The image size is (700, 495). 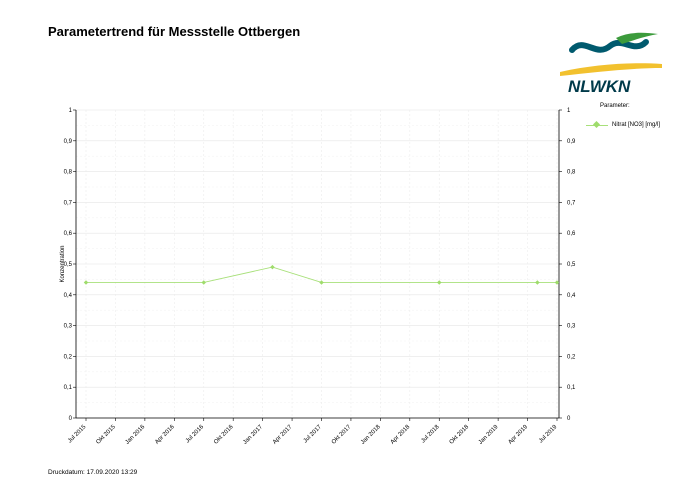 What do you see at coordinates (571, 265) in the screenshot?
I see `y-tick-label-right: 0,5` at bounding box center [571, 265].